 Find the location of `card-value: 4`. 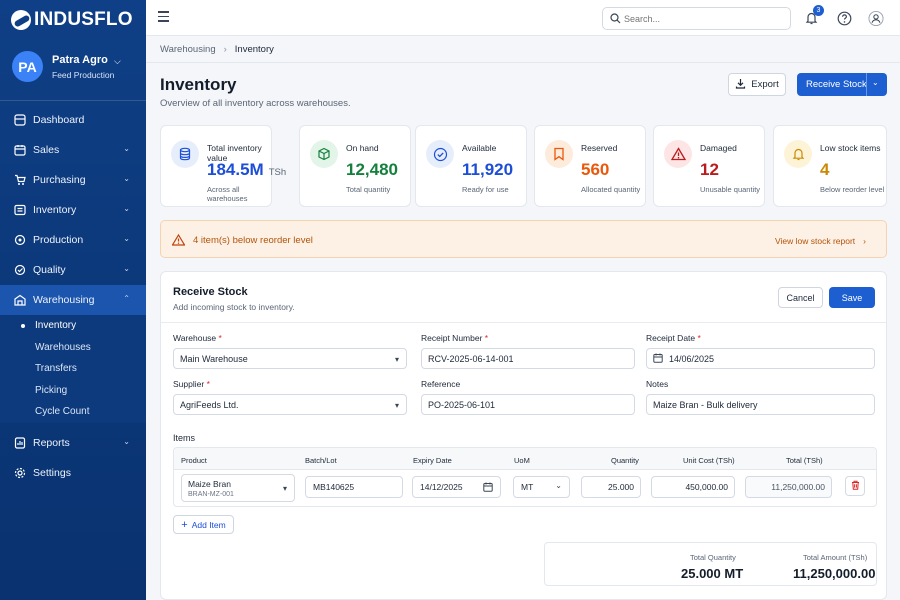

card-value: 4 is located at coordinates (825, 169).